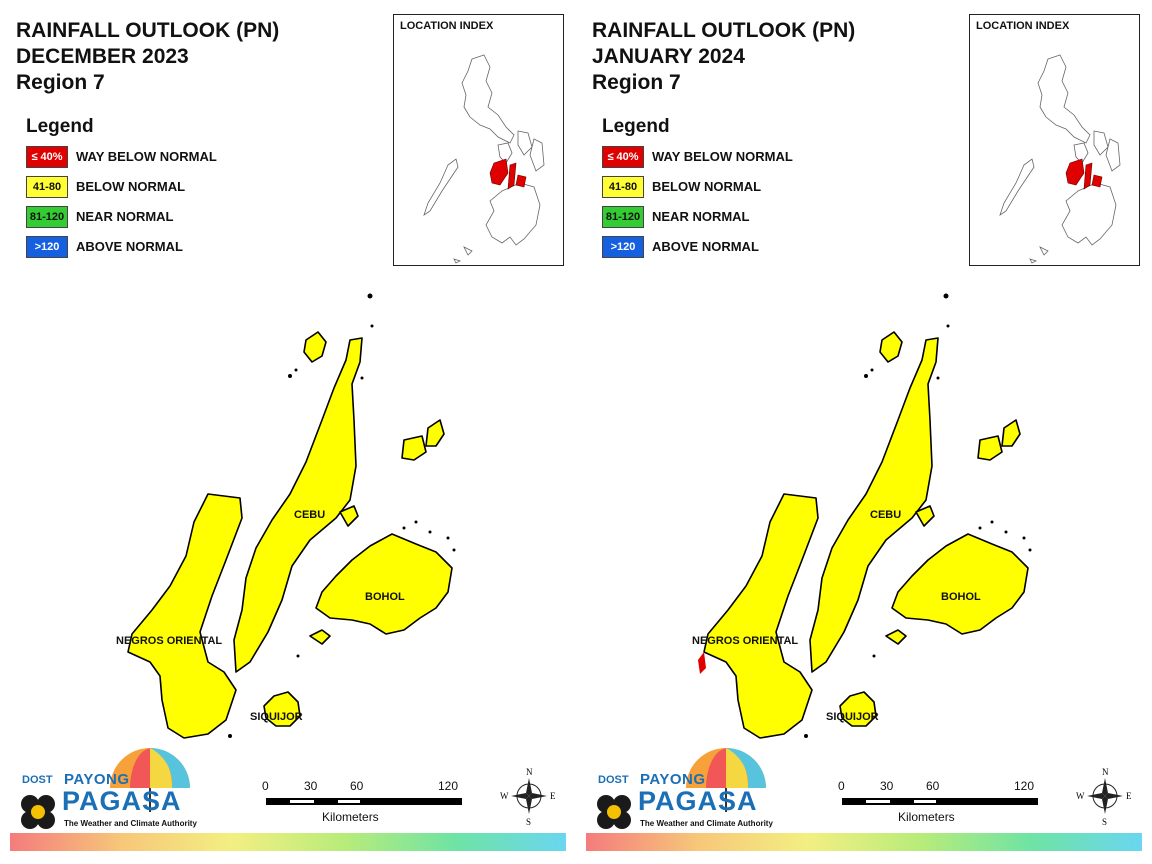  Describe the element at coordinates (623, 217) in the screenshot. I see `legend-swatch-green: 81-120` at that location.